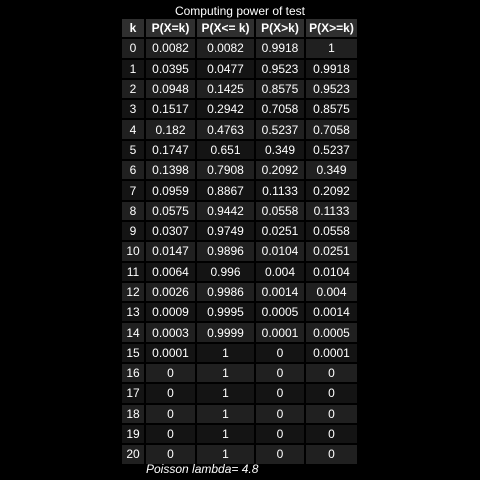 The height and width of the screenshot is (480, 480). I want to click on cell-p-eq: 0.0064, so click(170, 271).